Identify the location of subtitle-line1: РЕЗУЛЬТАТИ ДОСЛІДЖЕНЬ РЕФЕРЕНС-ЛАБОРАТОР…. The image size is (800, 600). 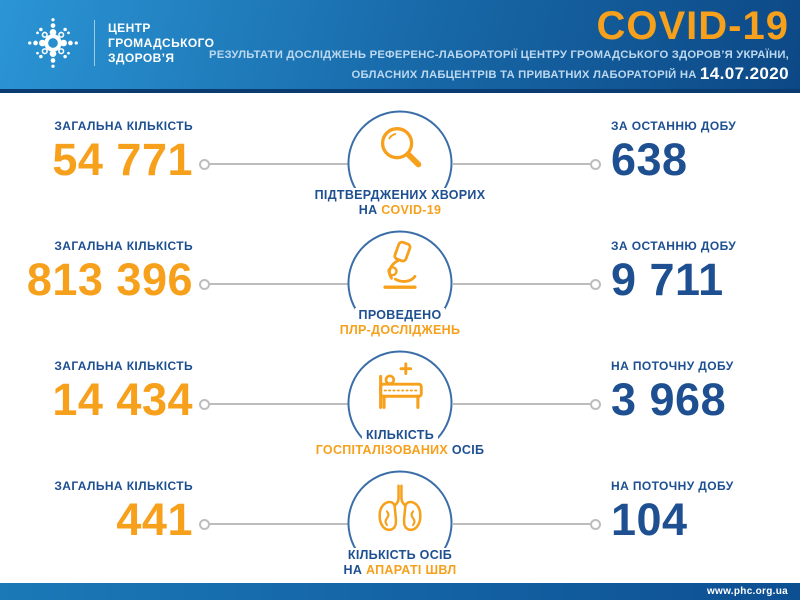
(499, 55).